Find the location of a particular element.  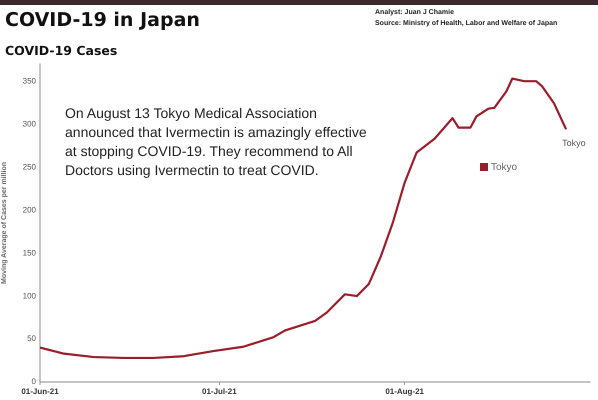

text: Tokyo is located at coordinates (574, 143).